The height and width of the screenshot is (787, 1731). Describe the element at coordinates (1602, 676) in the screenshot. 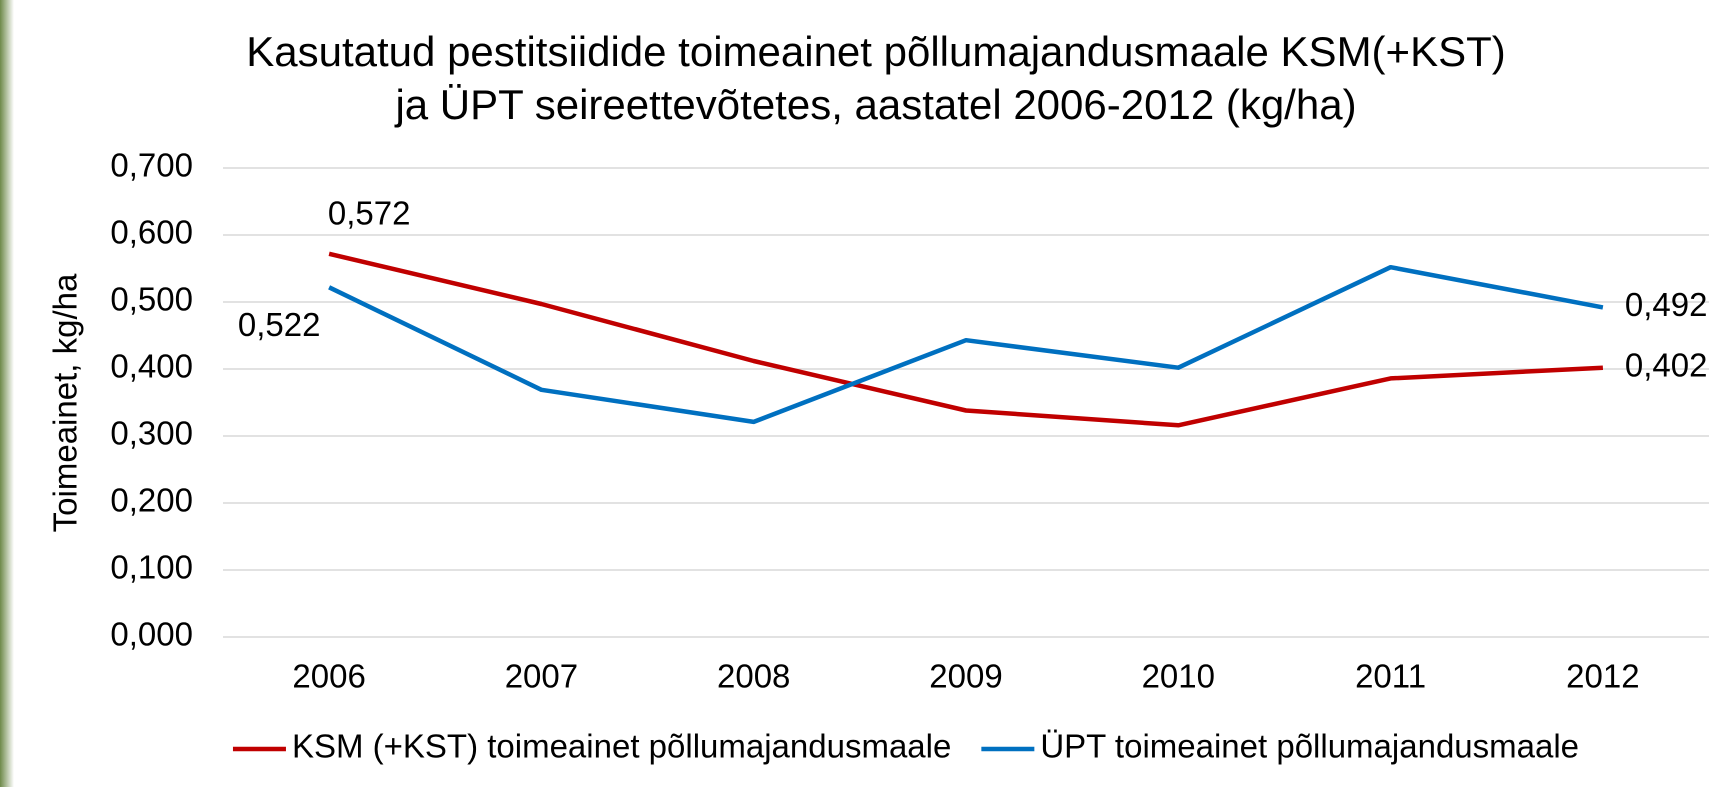

I see `x-tick-label: 2012` at that location.